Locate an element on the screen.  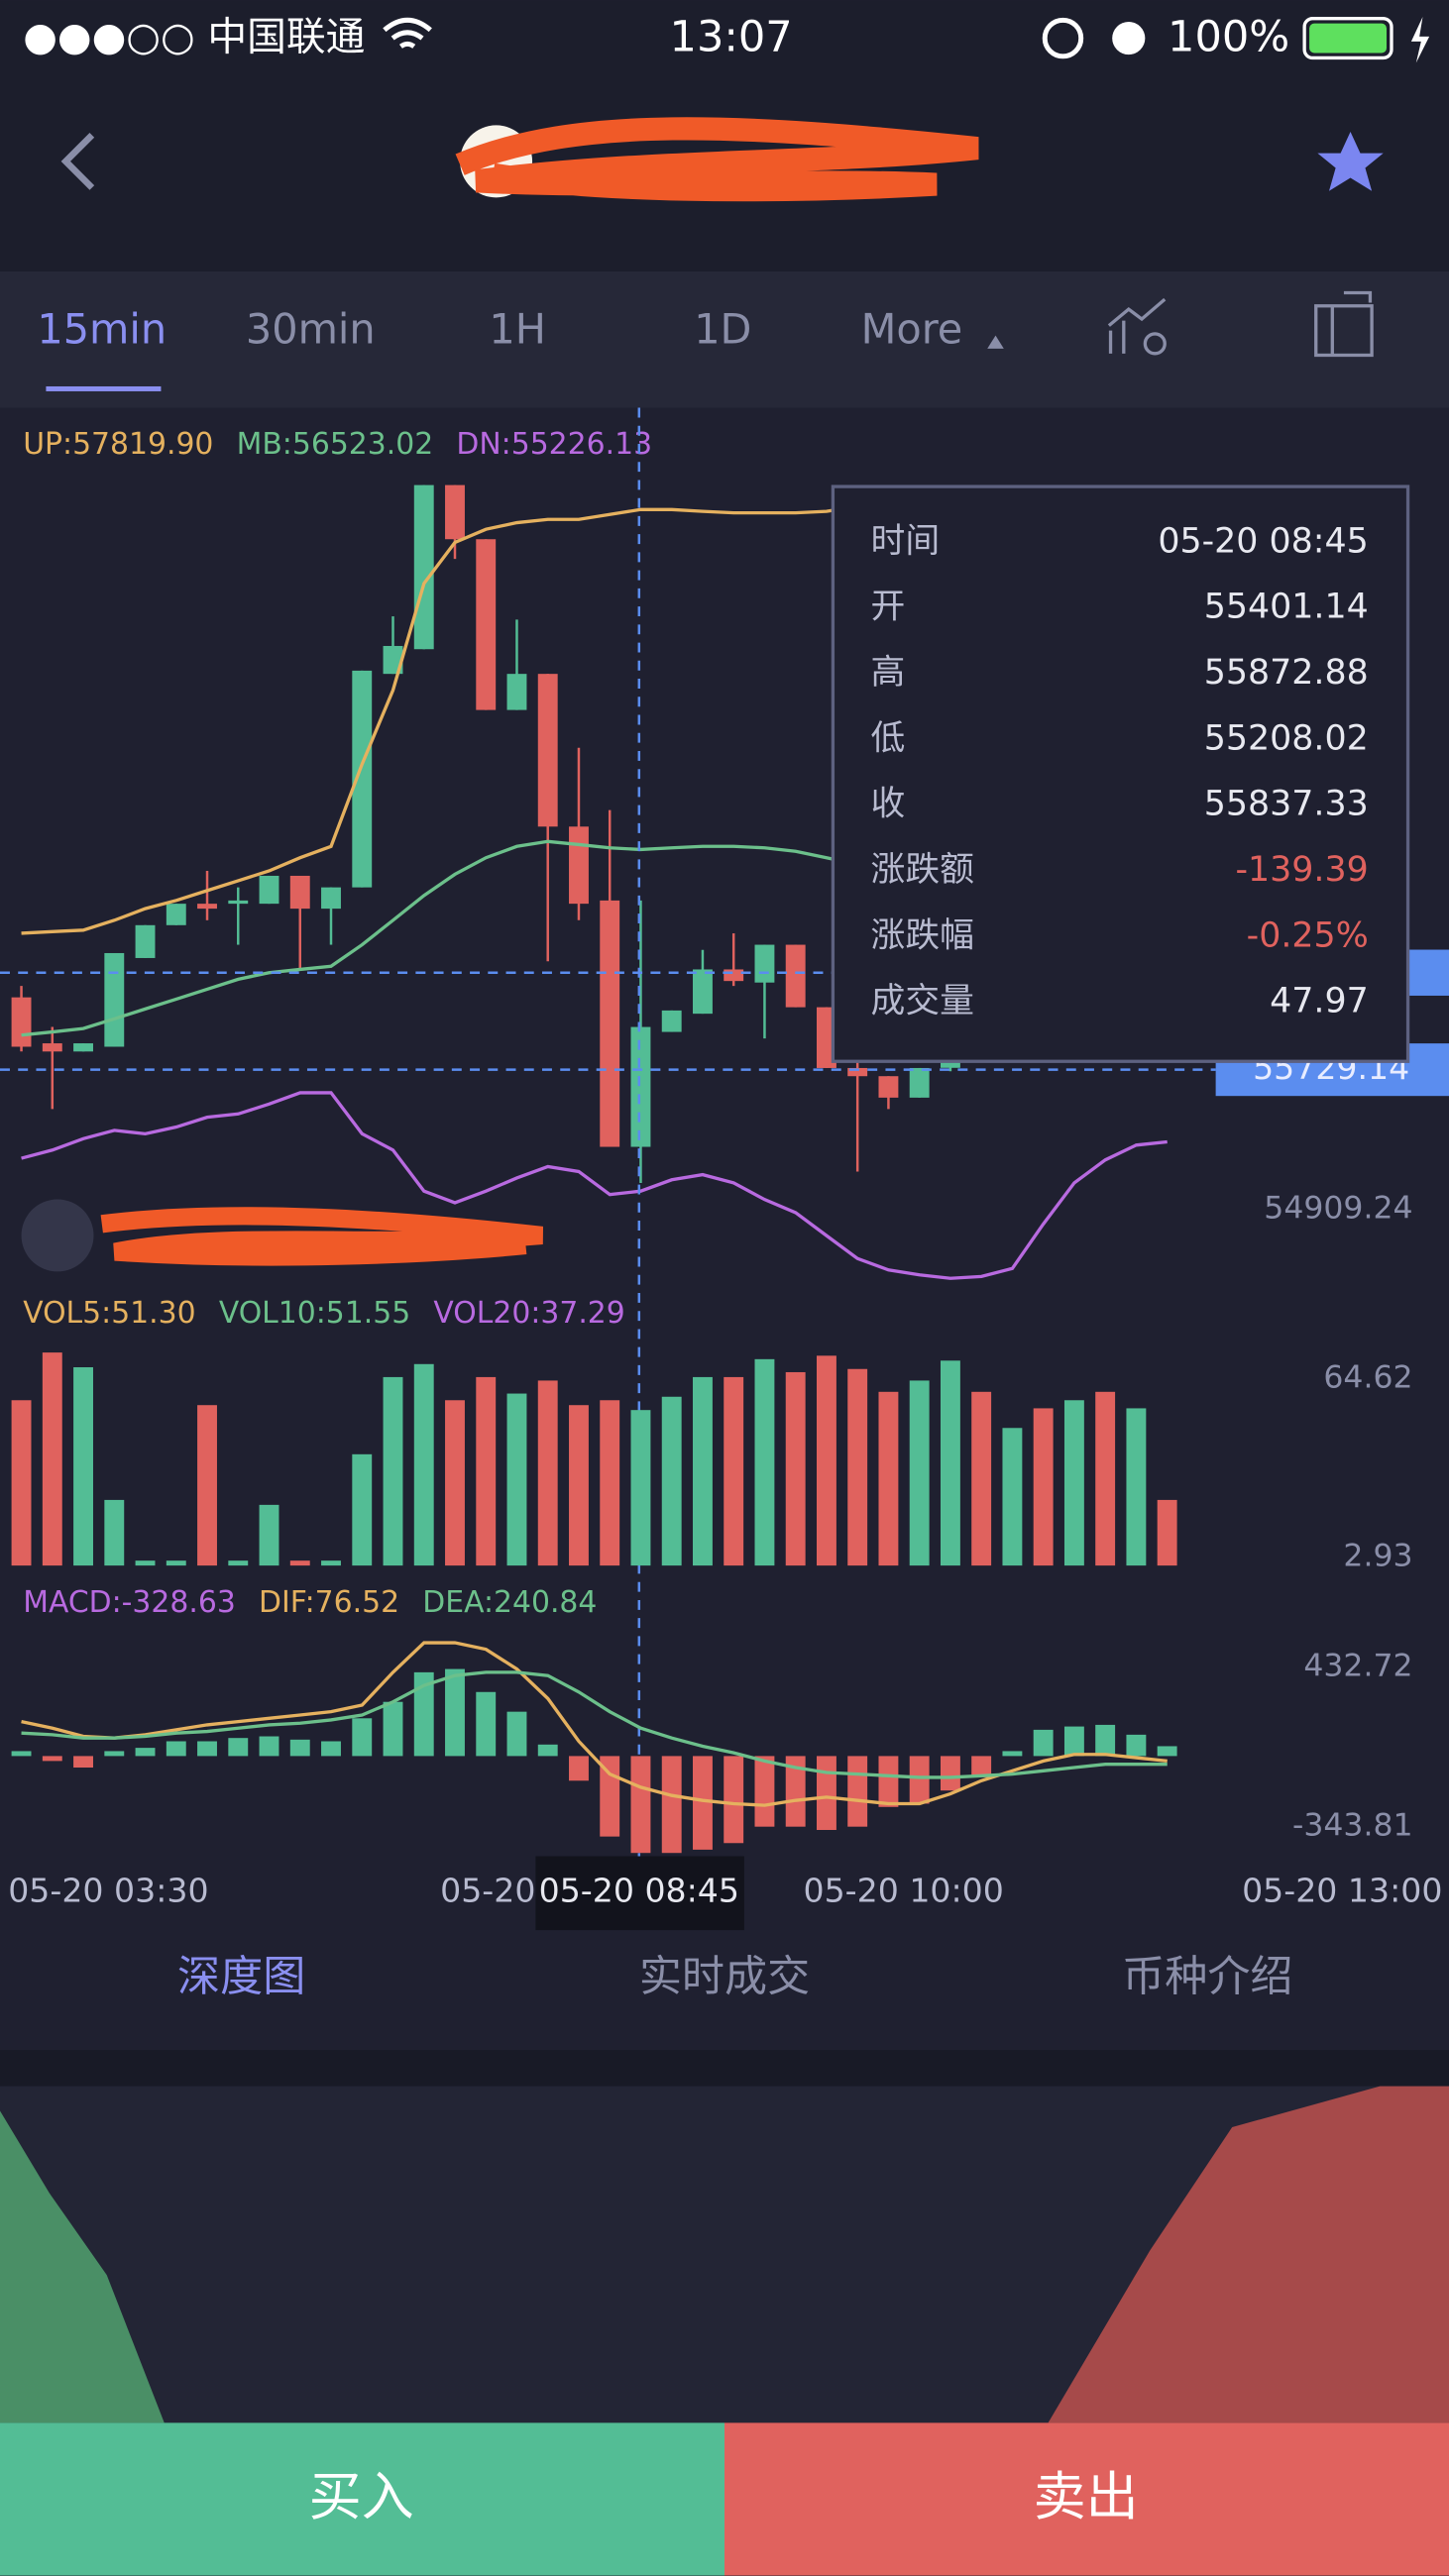
y-tick-label: 2.93 is located at coordinates (1378, 1556).